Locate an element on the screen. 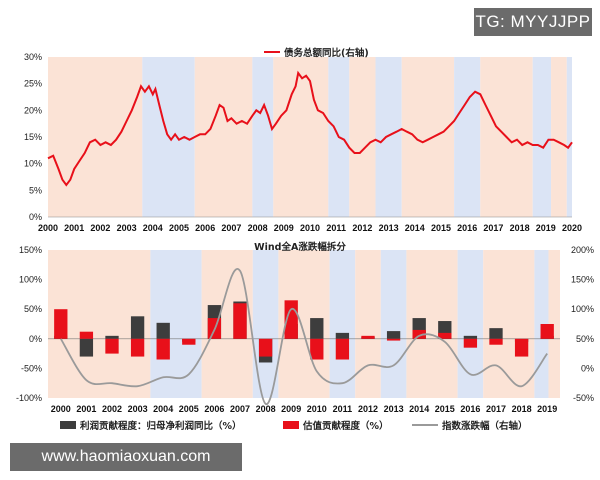  top-x-tick: 2002 is located at coordinates (100, 228).